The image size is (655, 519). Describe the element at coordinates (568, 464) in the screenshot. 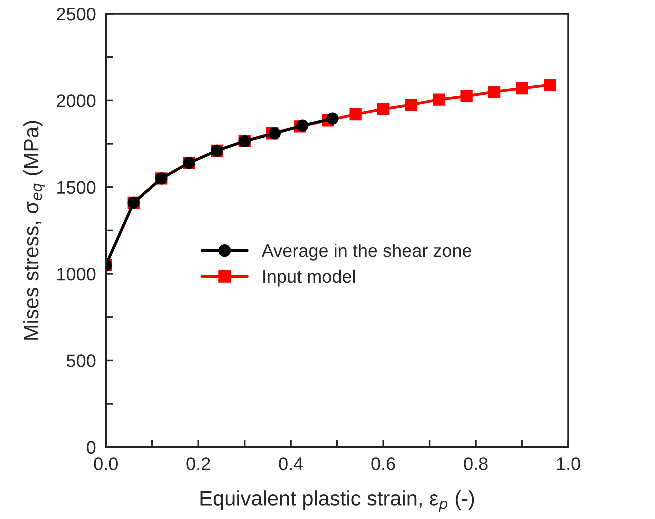

I see `x-tick-label: 1.0` at that location.